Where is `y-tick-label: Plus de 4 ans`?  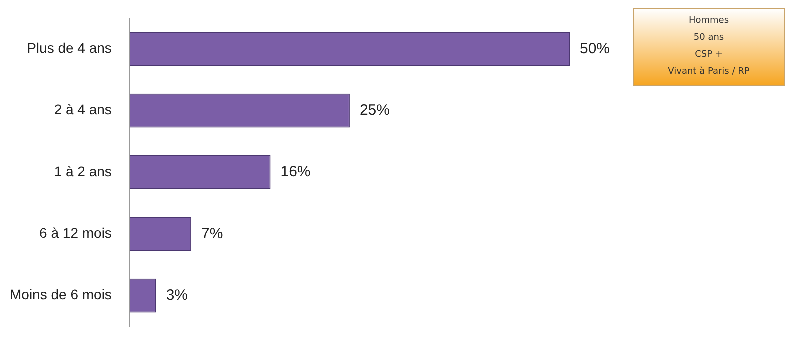
y-tick-label: Plus de 4 ans is located at coordinates (69, 48).